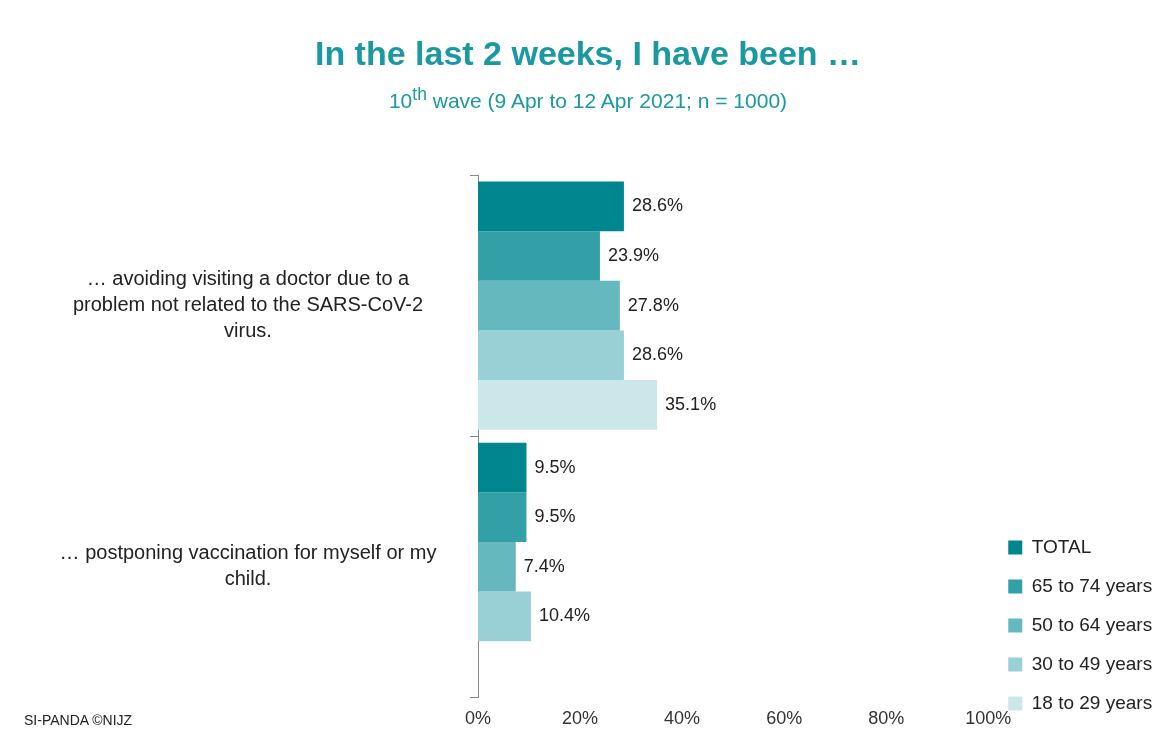 Image resolution: width=1176 pixels, height=743 pixels. Describe the element at coordinates (633, 254) in the screenshot. I see `data-label: 23.9%` at that location.